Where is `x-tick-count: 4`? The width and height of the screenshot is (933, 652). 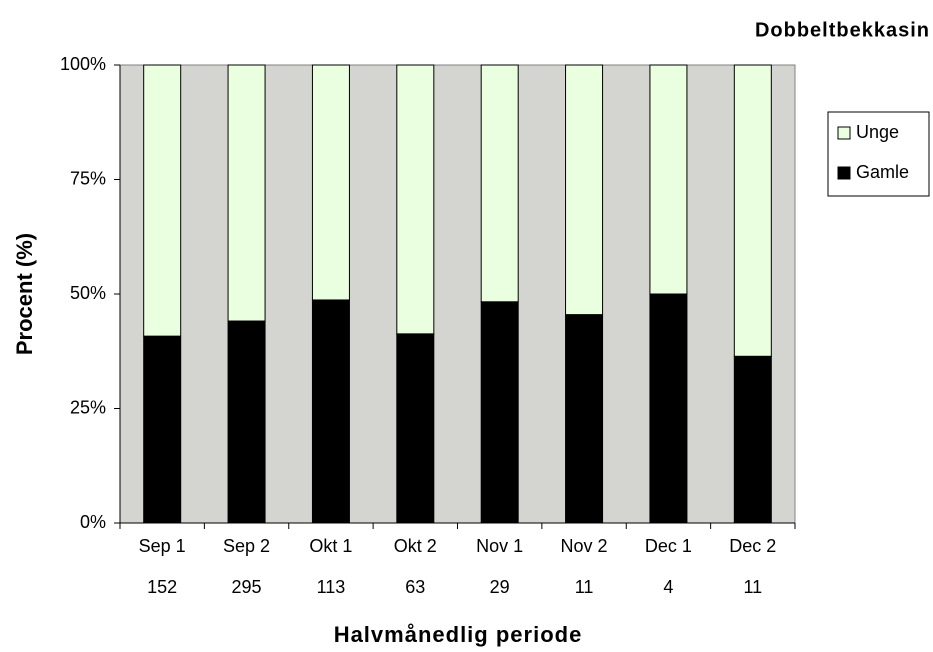
x-tick-count: 4 is located at coordinates (668, 587).